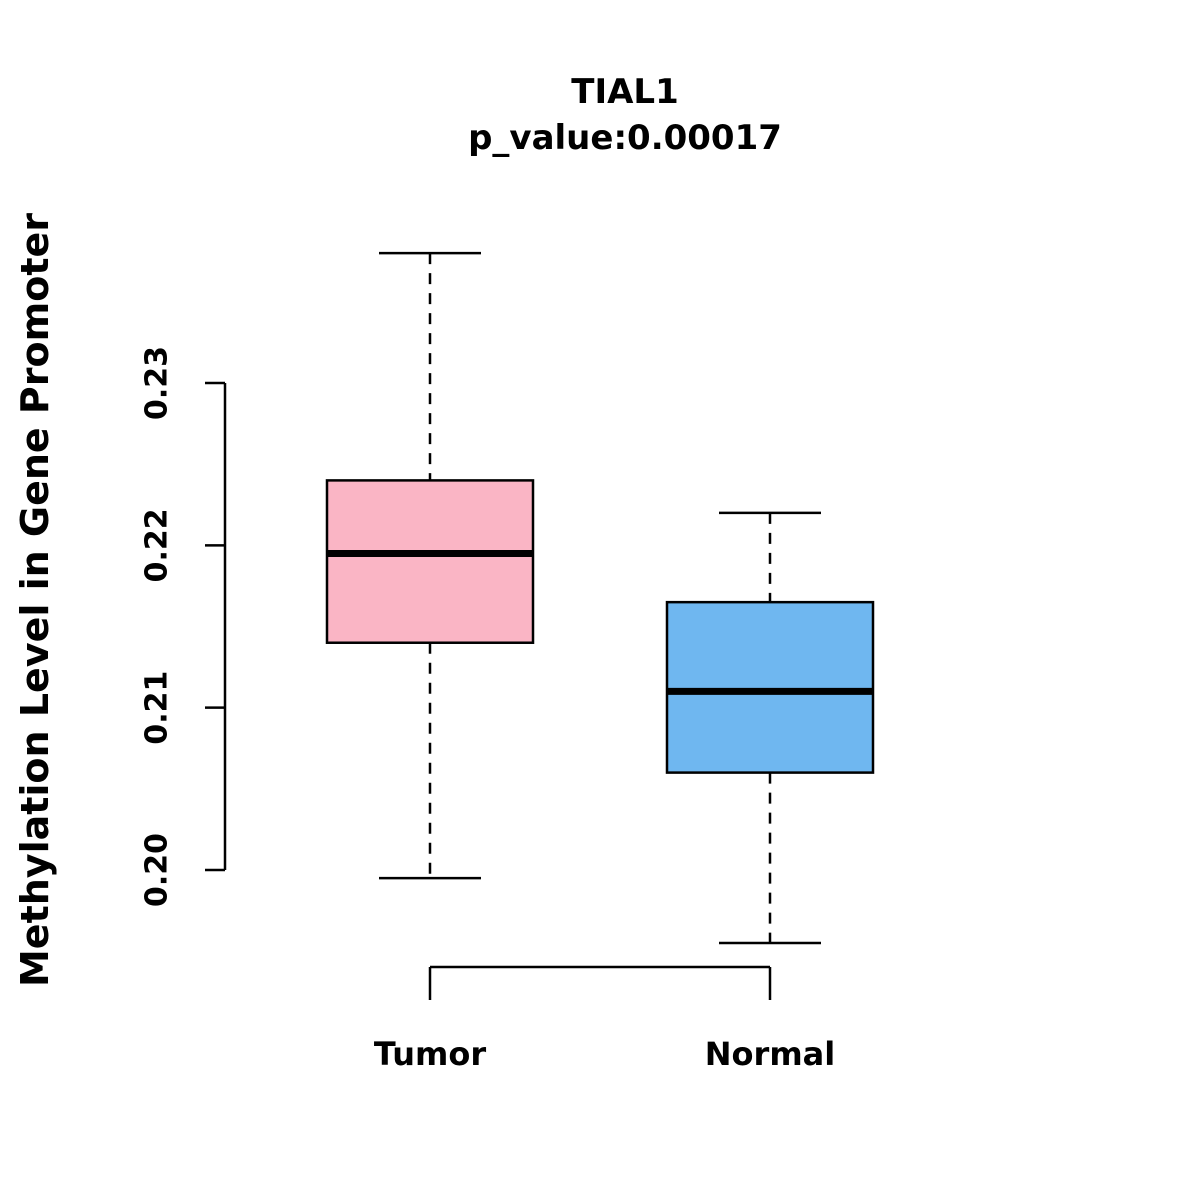 This screenshot has height=1200, width=1200. Describe the element at coordinates (157, 545) in the screenshot. I see `y-tick-label: 0.22` at that location.